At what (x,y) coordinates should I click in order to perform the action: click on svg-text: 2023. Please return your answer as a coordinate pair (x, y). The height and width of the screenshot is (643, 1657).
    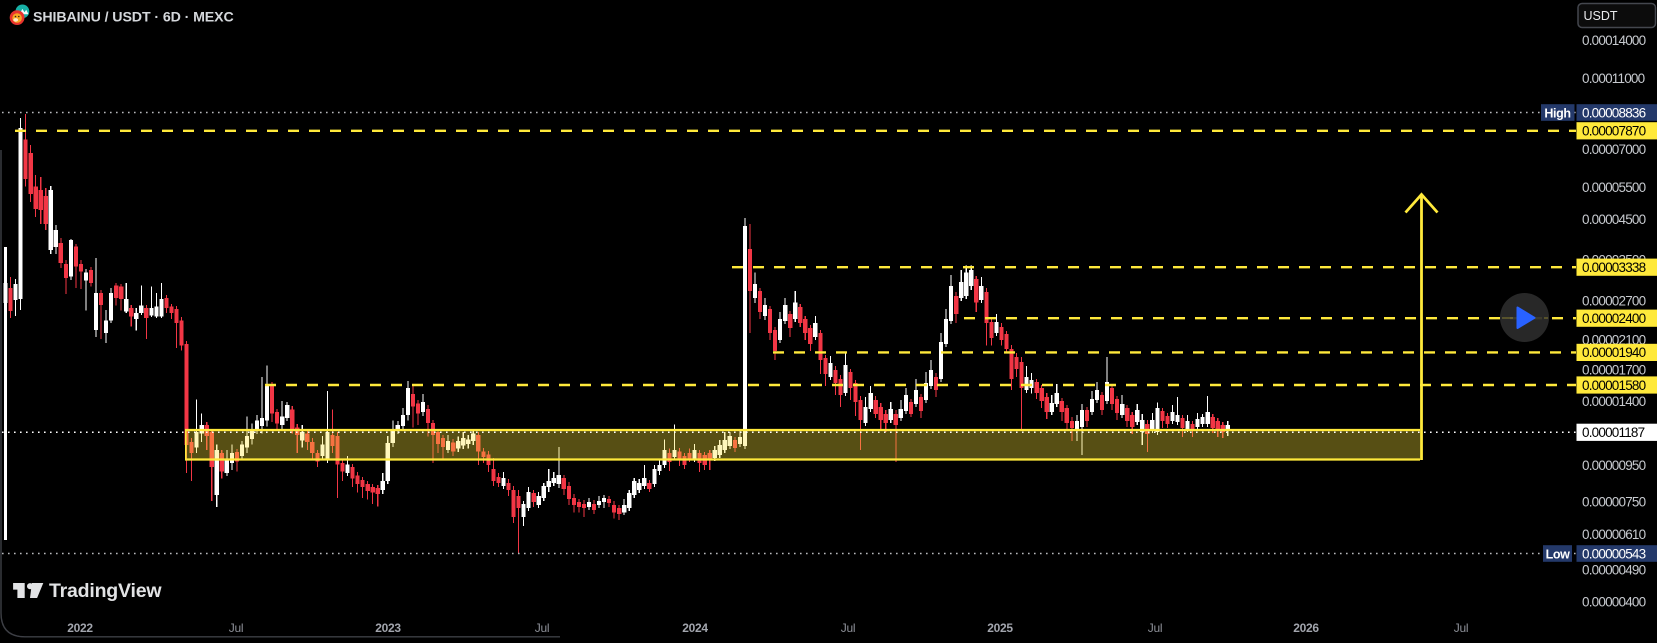
    Looking at the image, I should click on (388, 628).